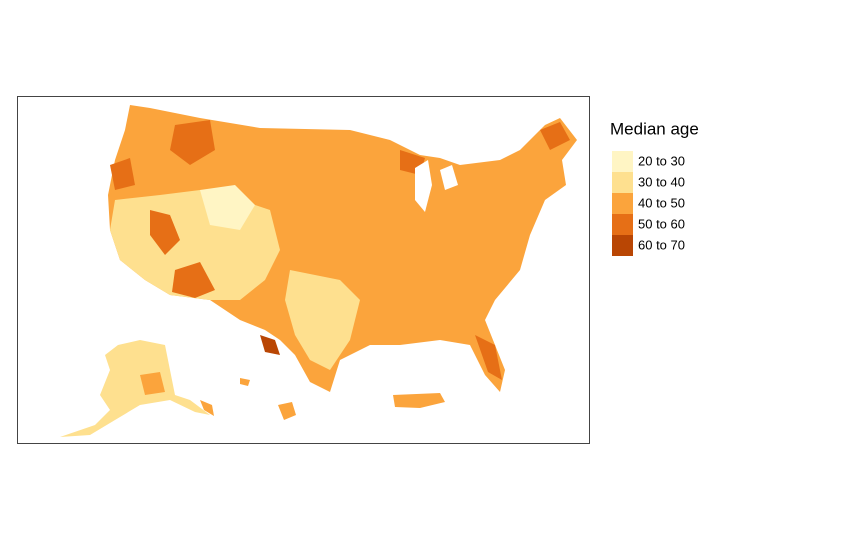 Image resolution: width=868 pixels, height=541 pixels. What do you see at coordinates (152, 383) in the screenshot?
I see `alaska-region` at bounding box center [152, 383].